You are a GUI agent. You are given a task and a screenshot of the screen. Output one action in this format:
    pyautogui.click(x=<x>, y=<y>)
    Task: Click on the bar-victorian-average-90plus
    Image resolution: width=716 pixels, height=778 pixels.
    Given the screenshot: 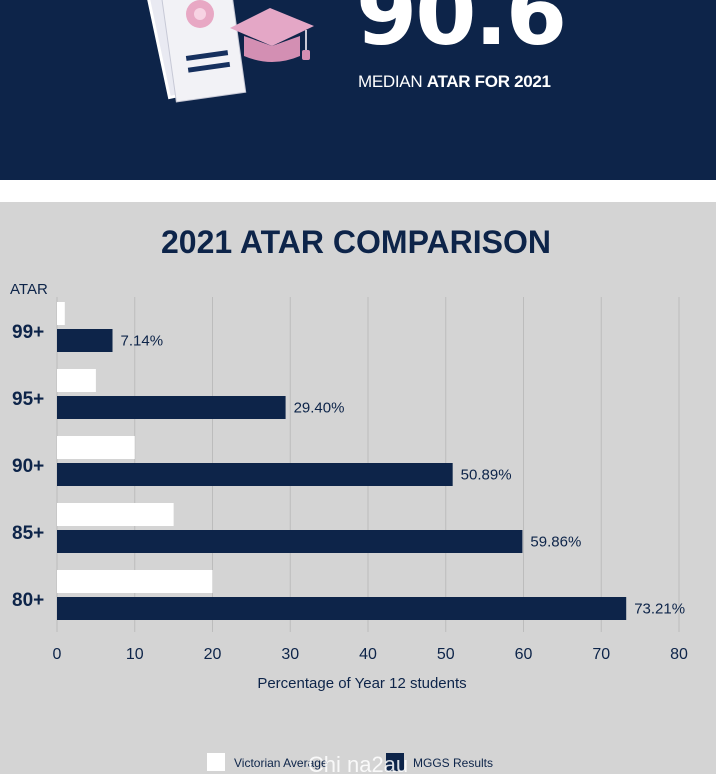 What is the action you would take?
    pyautogui.click(x=96, y=447)
    